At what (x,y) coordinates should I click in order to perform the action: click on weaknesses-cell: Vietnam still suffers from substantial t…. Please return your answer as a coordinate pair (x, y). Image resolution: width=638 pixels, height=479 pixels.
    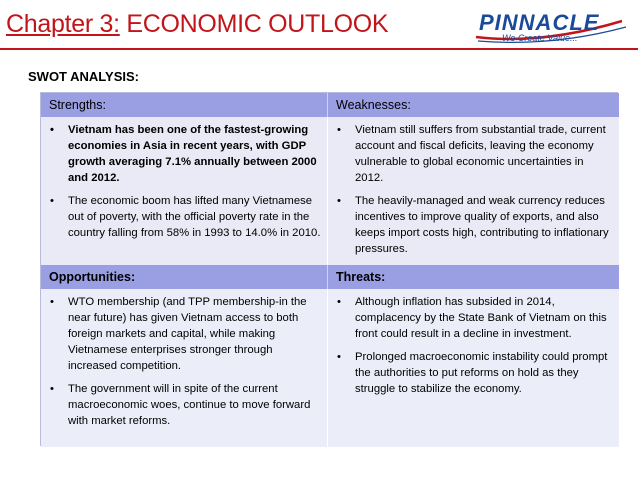
    Looking at the image, I should click on (473, 191).